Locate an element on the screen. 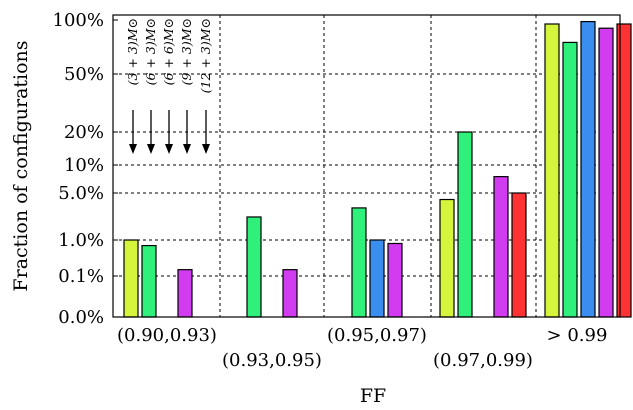 This screenshot has height=410, width=633. y-tick-labels: 100% 50% 20% 10% 5.0% 1.0% 0.1% 0.0% is located at coordinates (85, 169).